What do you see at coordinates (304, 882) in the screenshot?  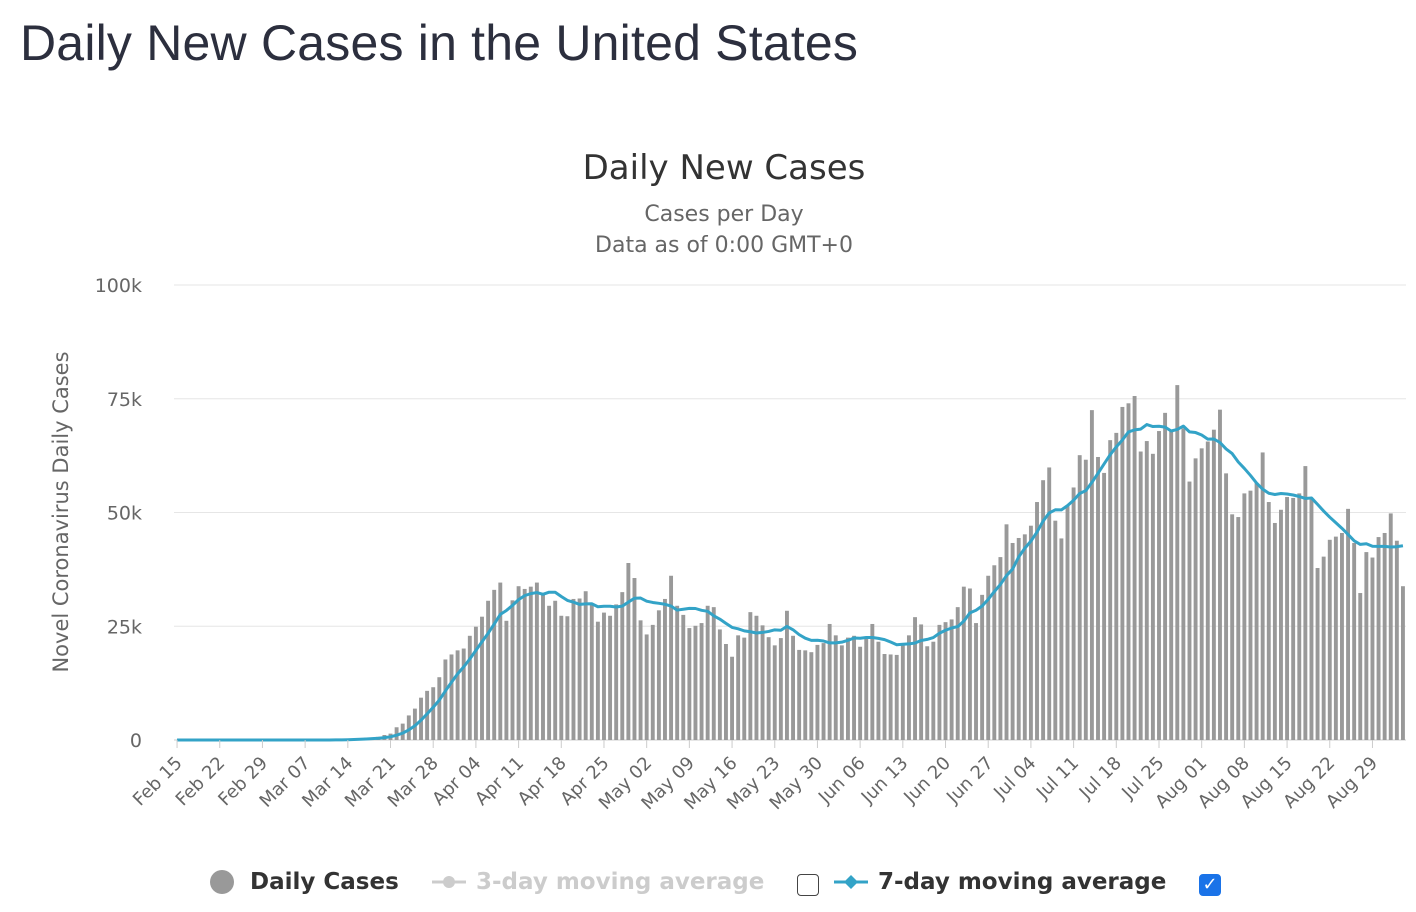 I see `legend-daily-cases: Daily Cases` at bounding box center [304, 882].